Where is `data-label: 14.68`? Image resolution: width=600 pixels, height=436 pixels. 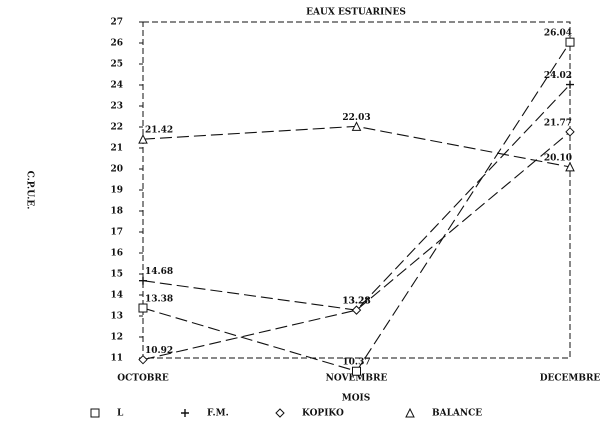
data-label: 14.68 is located at coordinates (159, 272).